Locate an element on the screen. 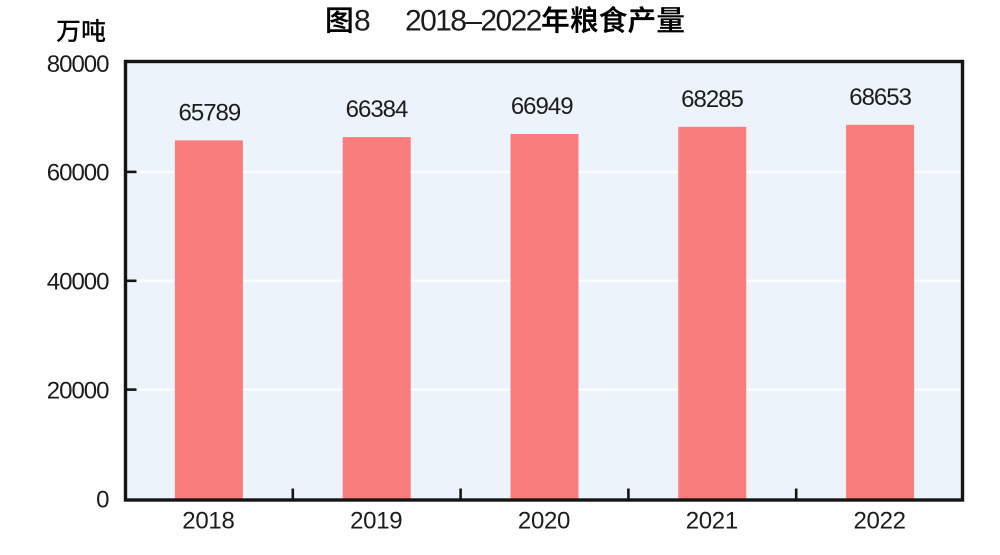 This screenshot has height=555, width=1000. svg-text: 8 is located at coordinates (362, 21).